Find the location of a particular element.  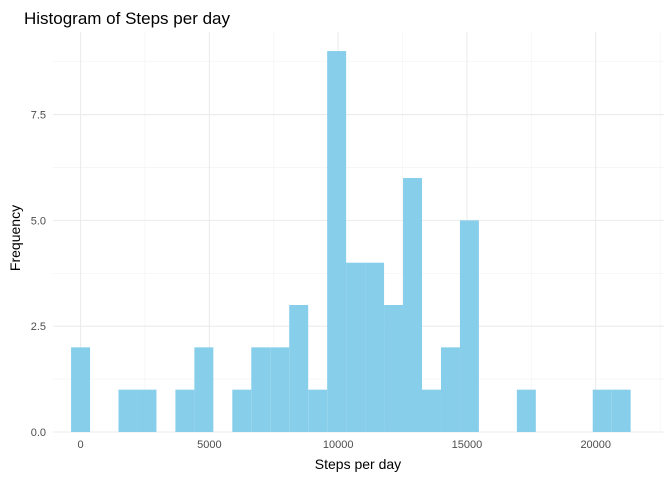

x-tick-label: 15000 is located at coordinates (467, 445).